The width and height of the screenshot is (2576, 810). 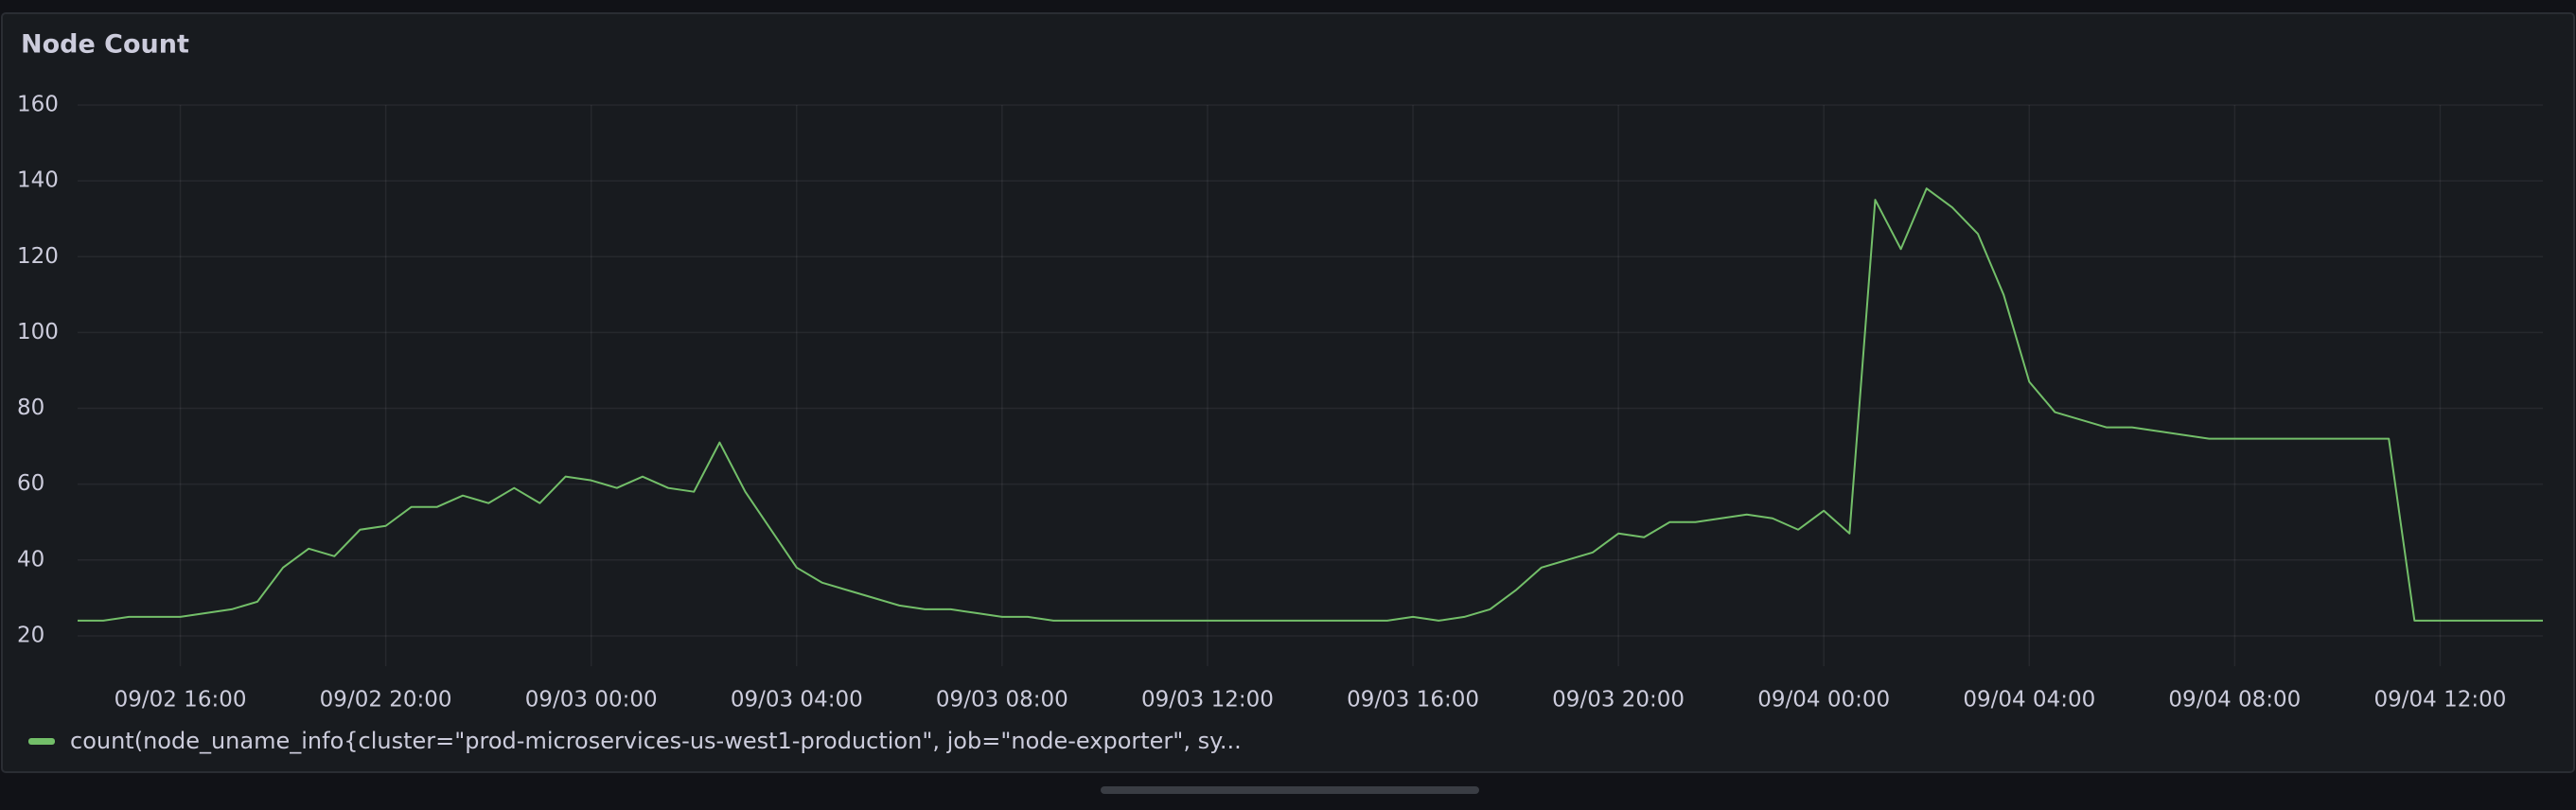 I want to click on chart-title: Node Count, so click(x=105, y=45).